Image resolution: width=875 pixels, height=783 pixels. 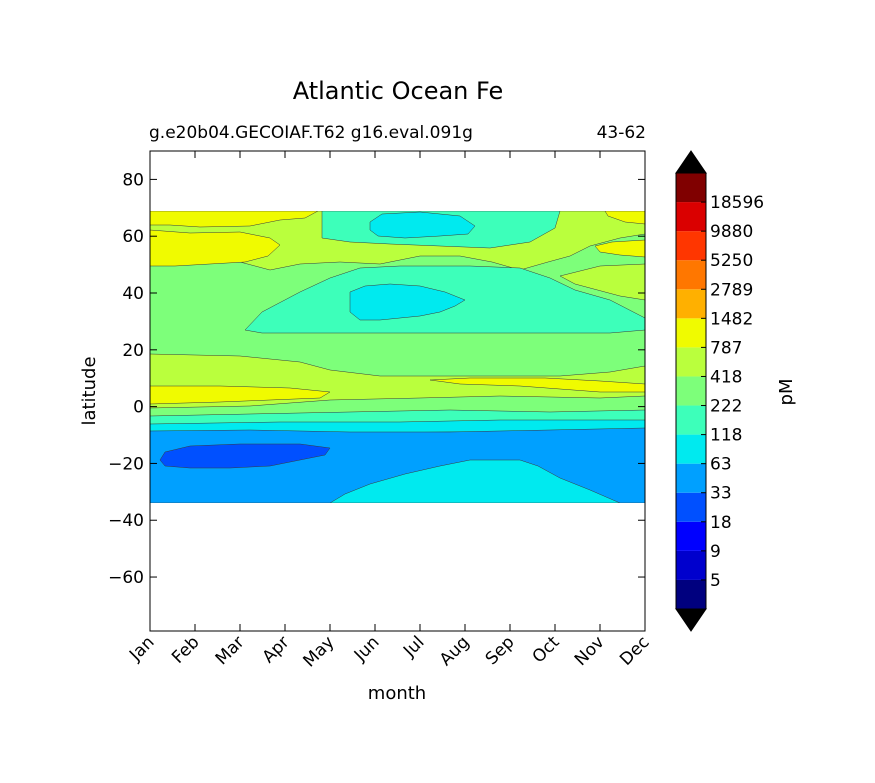 What do you see at coordinates (546, 649) in the screenshot?
I see `x-tick-label: Oct` at bounding box center [546, 649].